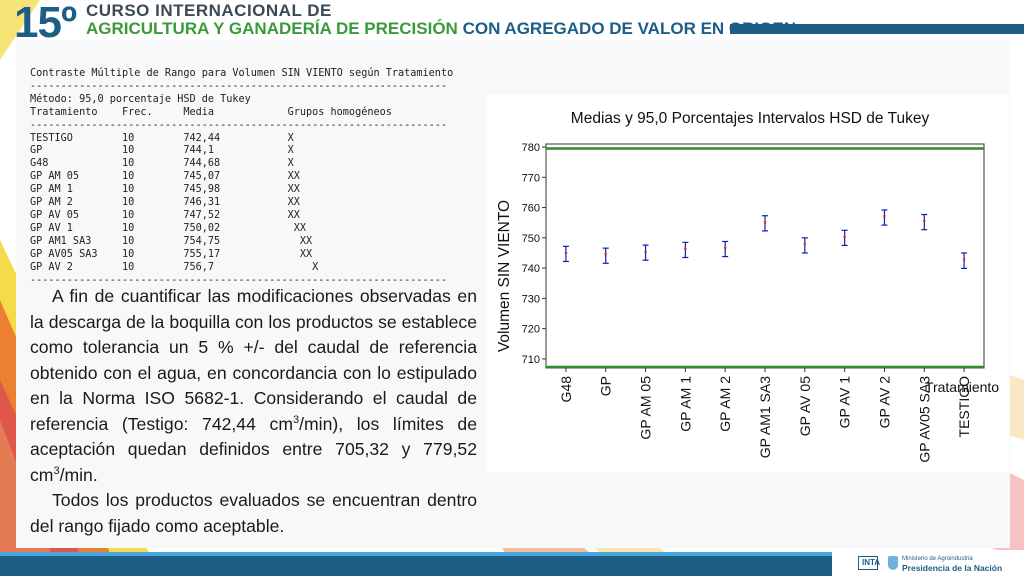 The image size is (1024, 576). Describe the element at coordinates (725, 404) in the screenshot. I see `x-tick-label: GP AM 2` at that location.